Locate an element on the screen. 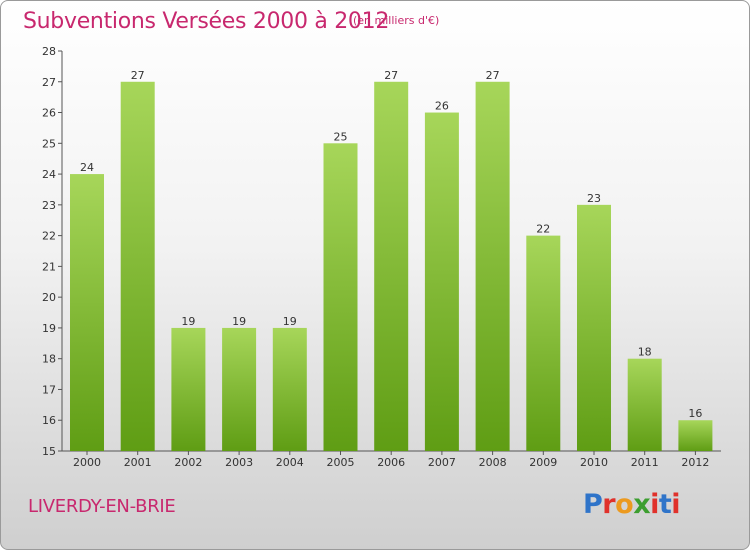 The height and width of the screenshot is (550, 750). commune-name: LIVERDY-EN-BRIE is located at coordinates (102, 506).